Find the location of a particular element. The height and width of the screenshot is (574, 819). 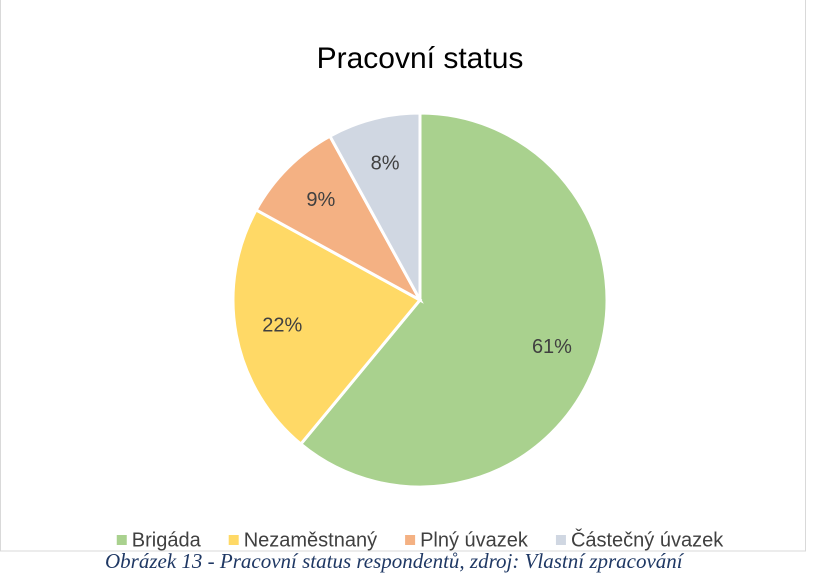

legend-label: Nezaměstnaný is located at coordinates (310, 540).